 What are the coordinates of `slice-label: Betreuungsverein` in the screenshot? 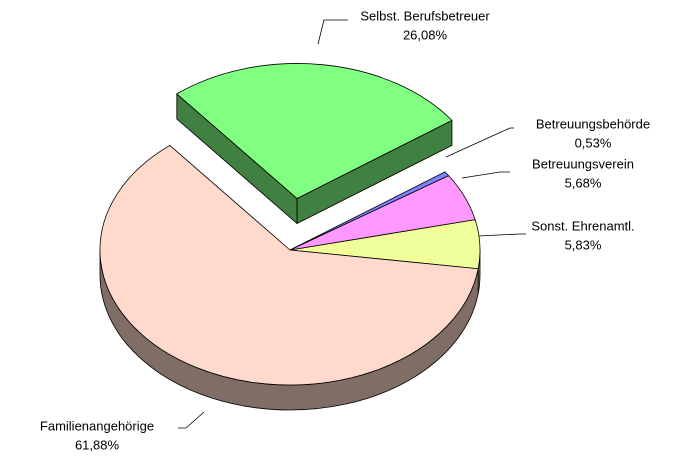 It's located at (583, 163).